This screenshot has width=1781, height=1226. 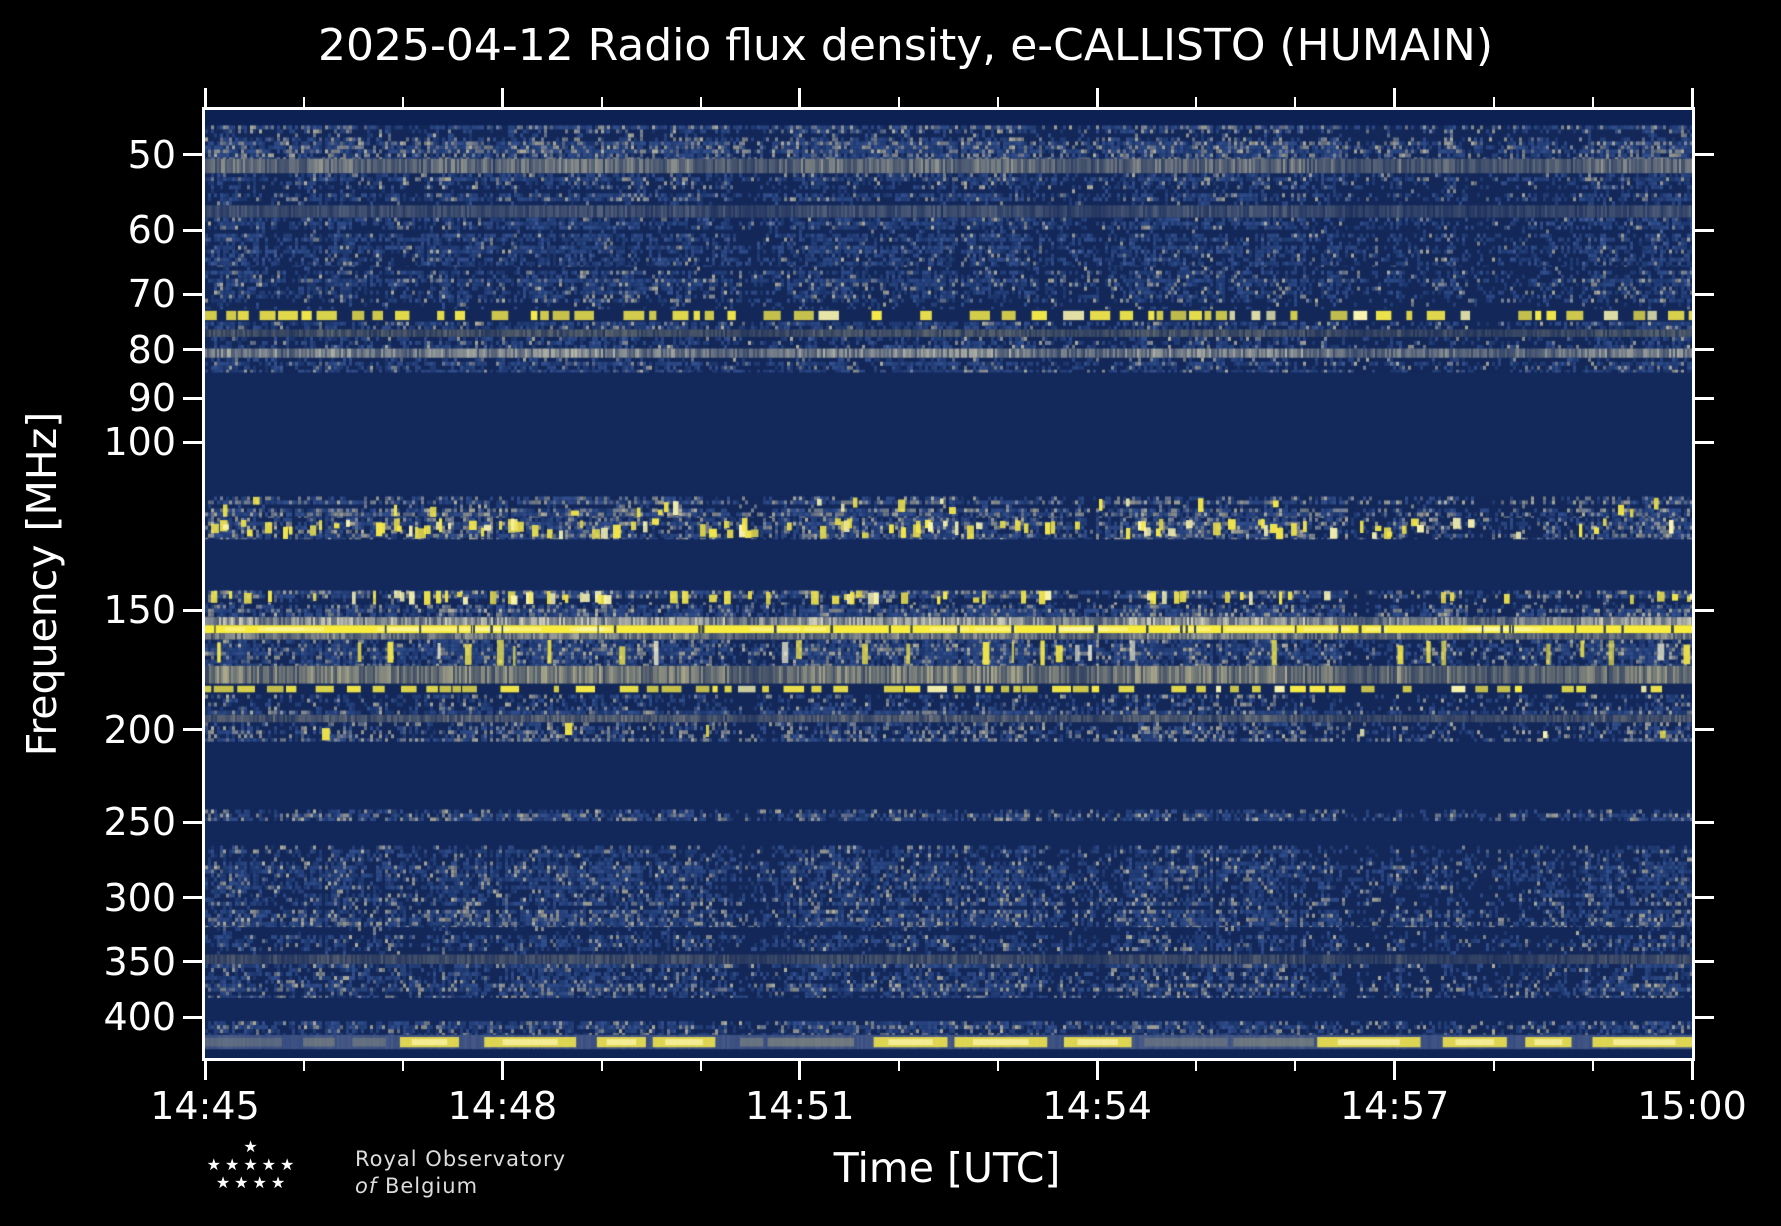 I want to click on rob-logo: ★ ★★★★★ ★★★★ Royal Observatory of Belgium, so click(x=370, y=1173).